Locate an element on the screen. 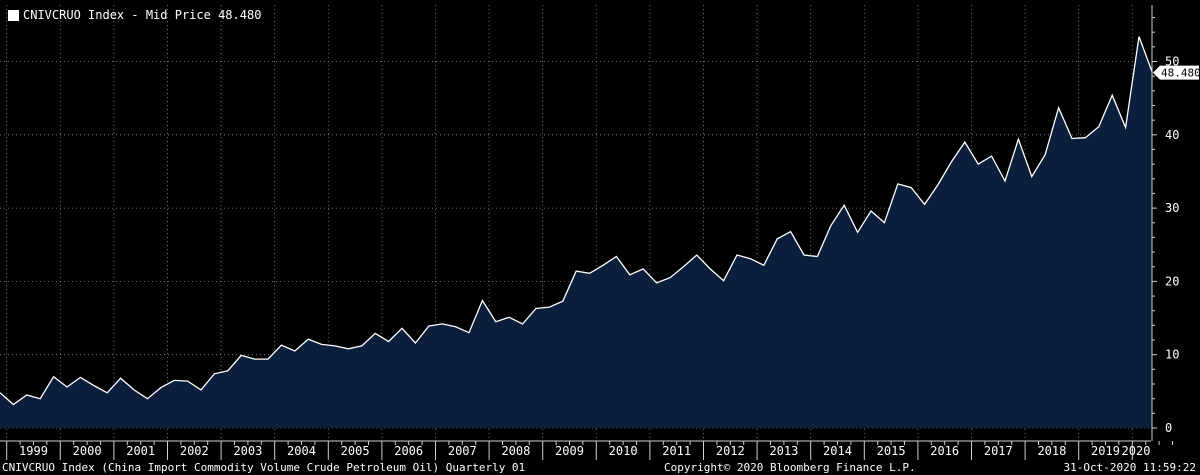 The width and height of the screenshot is (1200, 475). x-tick-label: 2001 is located at coordinates (140, 451).